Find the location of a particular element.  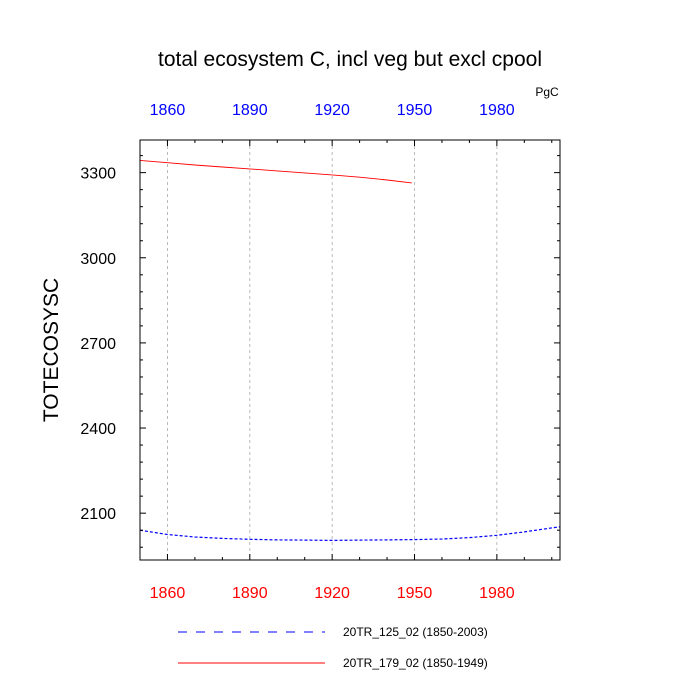

y-tick-label: 2700 is located at coordinates (98, 344).